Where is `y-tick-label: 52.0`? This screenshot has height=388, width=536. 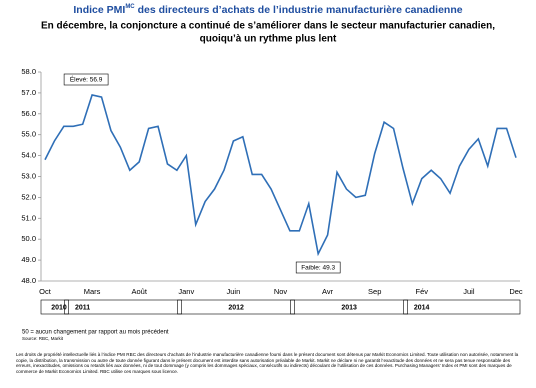
y-tick-label: 52.0 is located at coordinates (28, 196).